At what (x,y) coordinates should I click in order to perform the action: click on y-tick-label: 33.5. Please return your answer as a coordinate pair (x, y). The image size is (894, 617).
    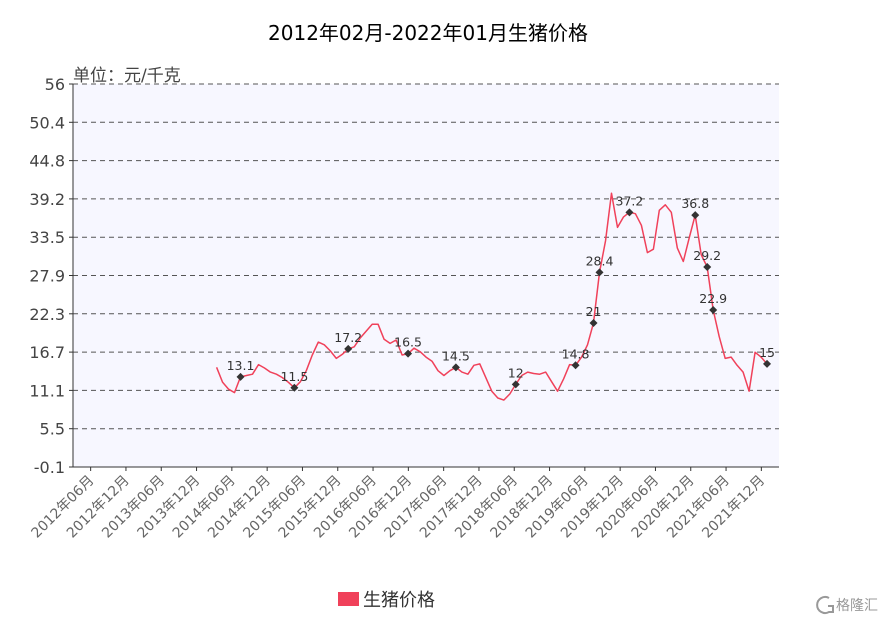
    Looking at the image, I should click on (47, 237).